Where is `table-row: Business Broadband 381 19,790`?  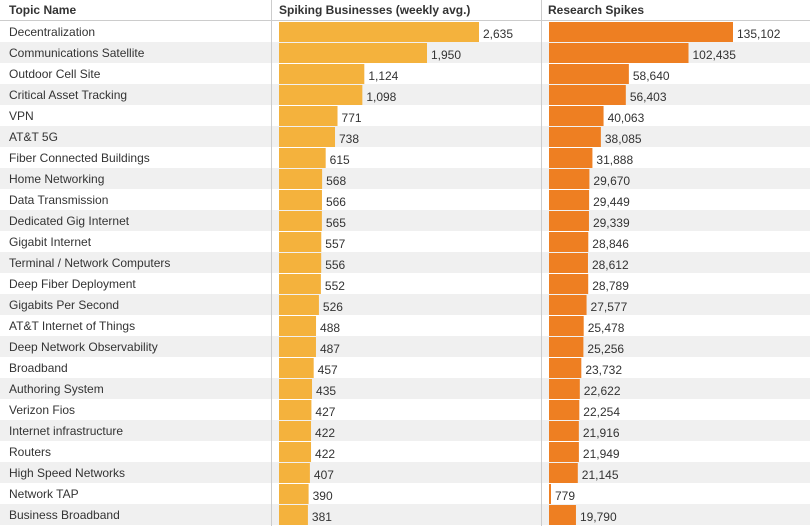
table-row: Business Broadband 381 19,790 is located at coordinates (313, 515).